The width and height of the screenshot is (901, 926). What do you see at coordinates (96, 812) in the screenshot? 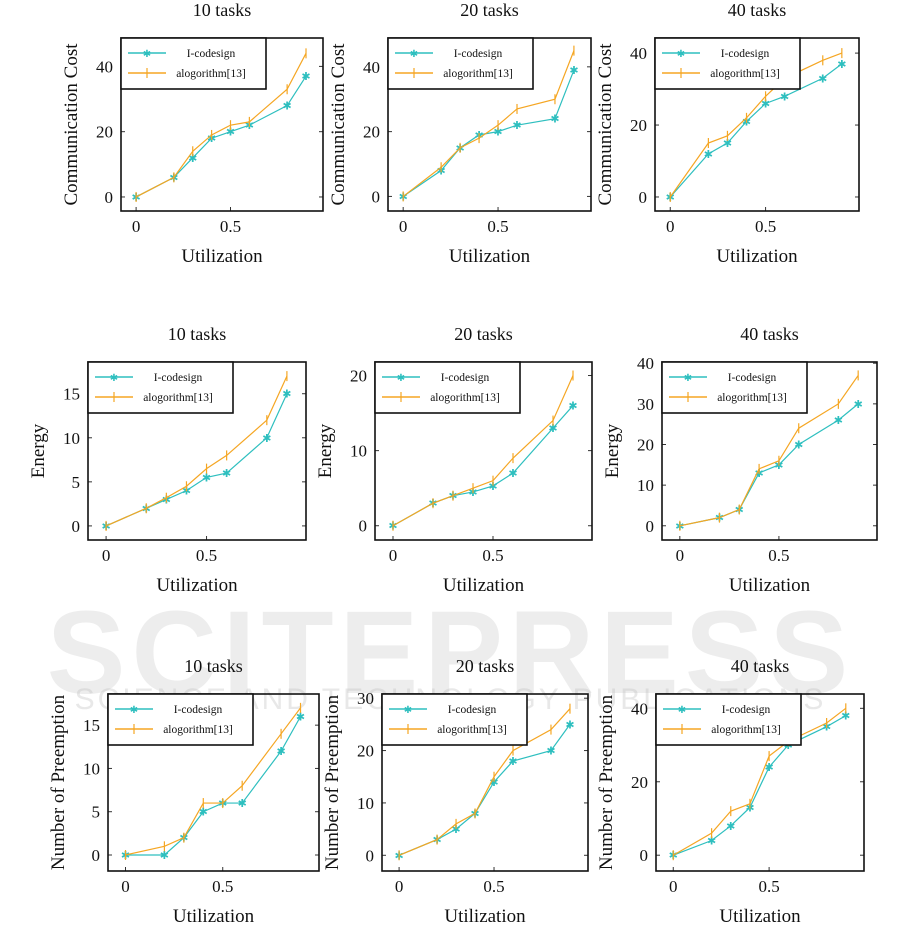
I see `y-tick-label: 5` at bounding box center [96, 812].